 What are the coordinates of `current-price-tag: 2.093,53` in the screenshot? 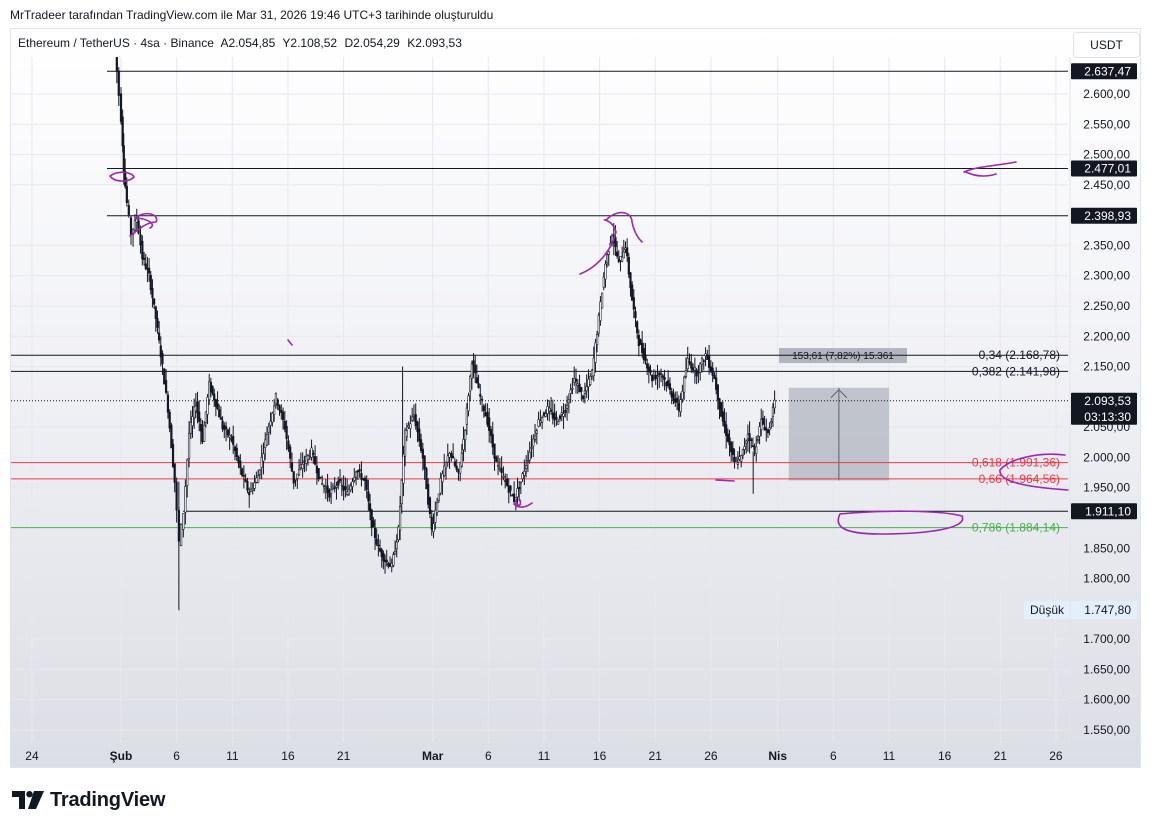 It's located at (1107, 401).